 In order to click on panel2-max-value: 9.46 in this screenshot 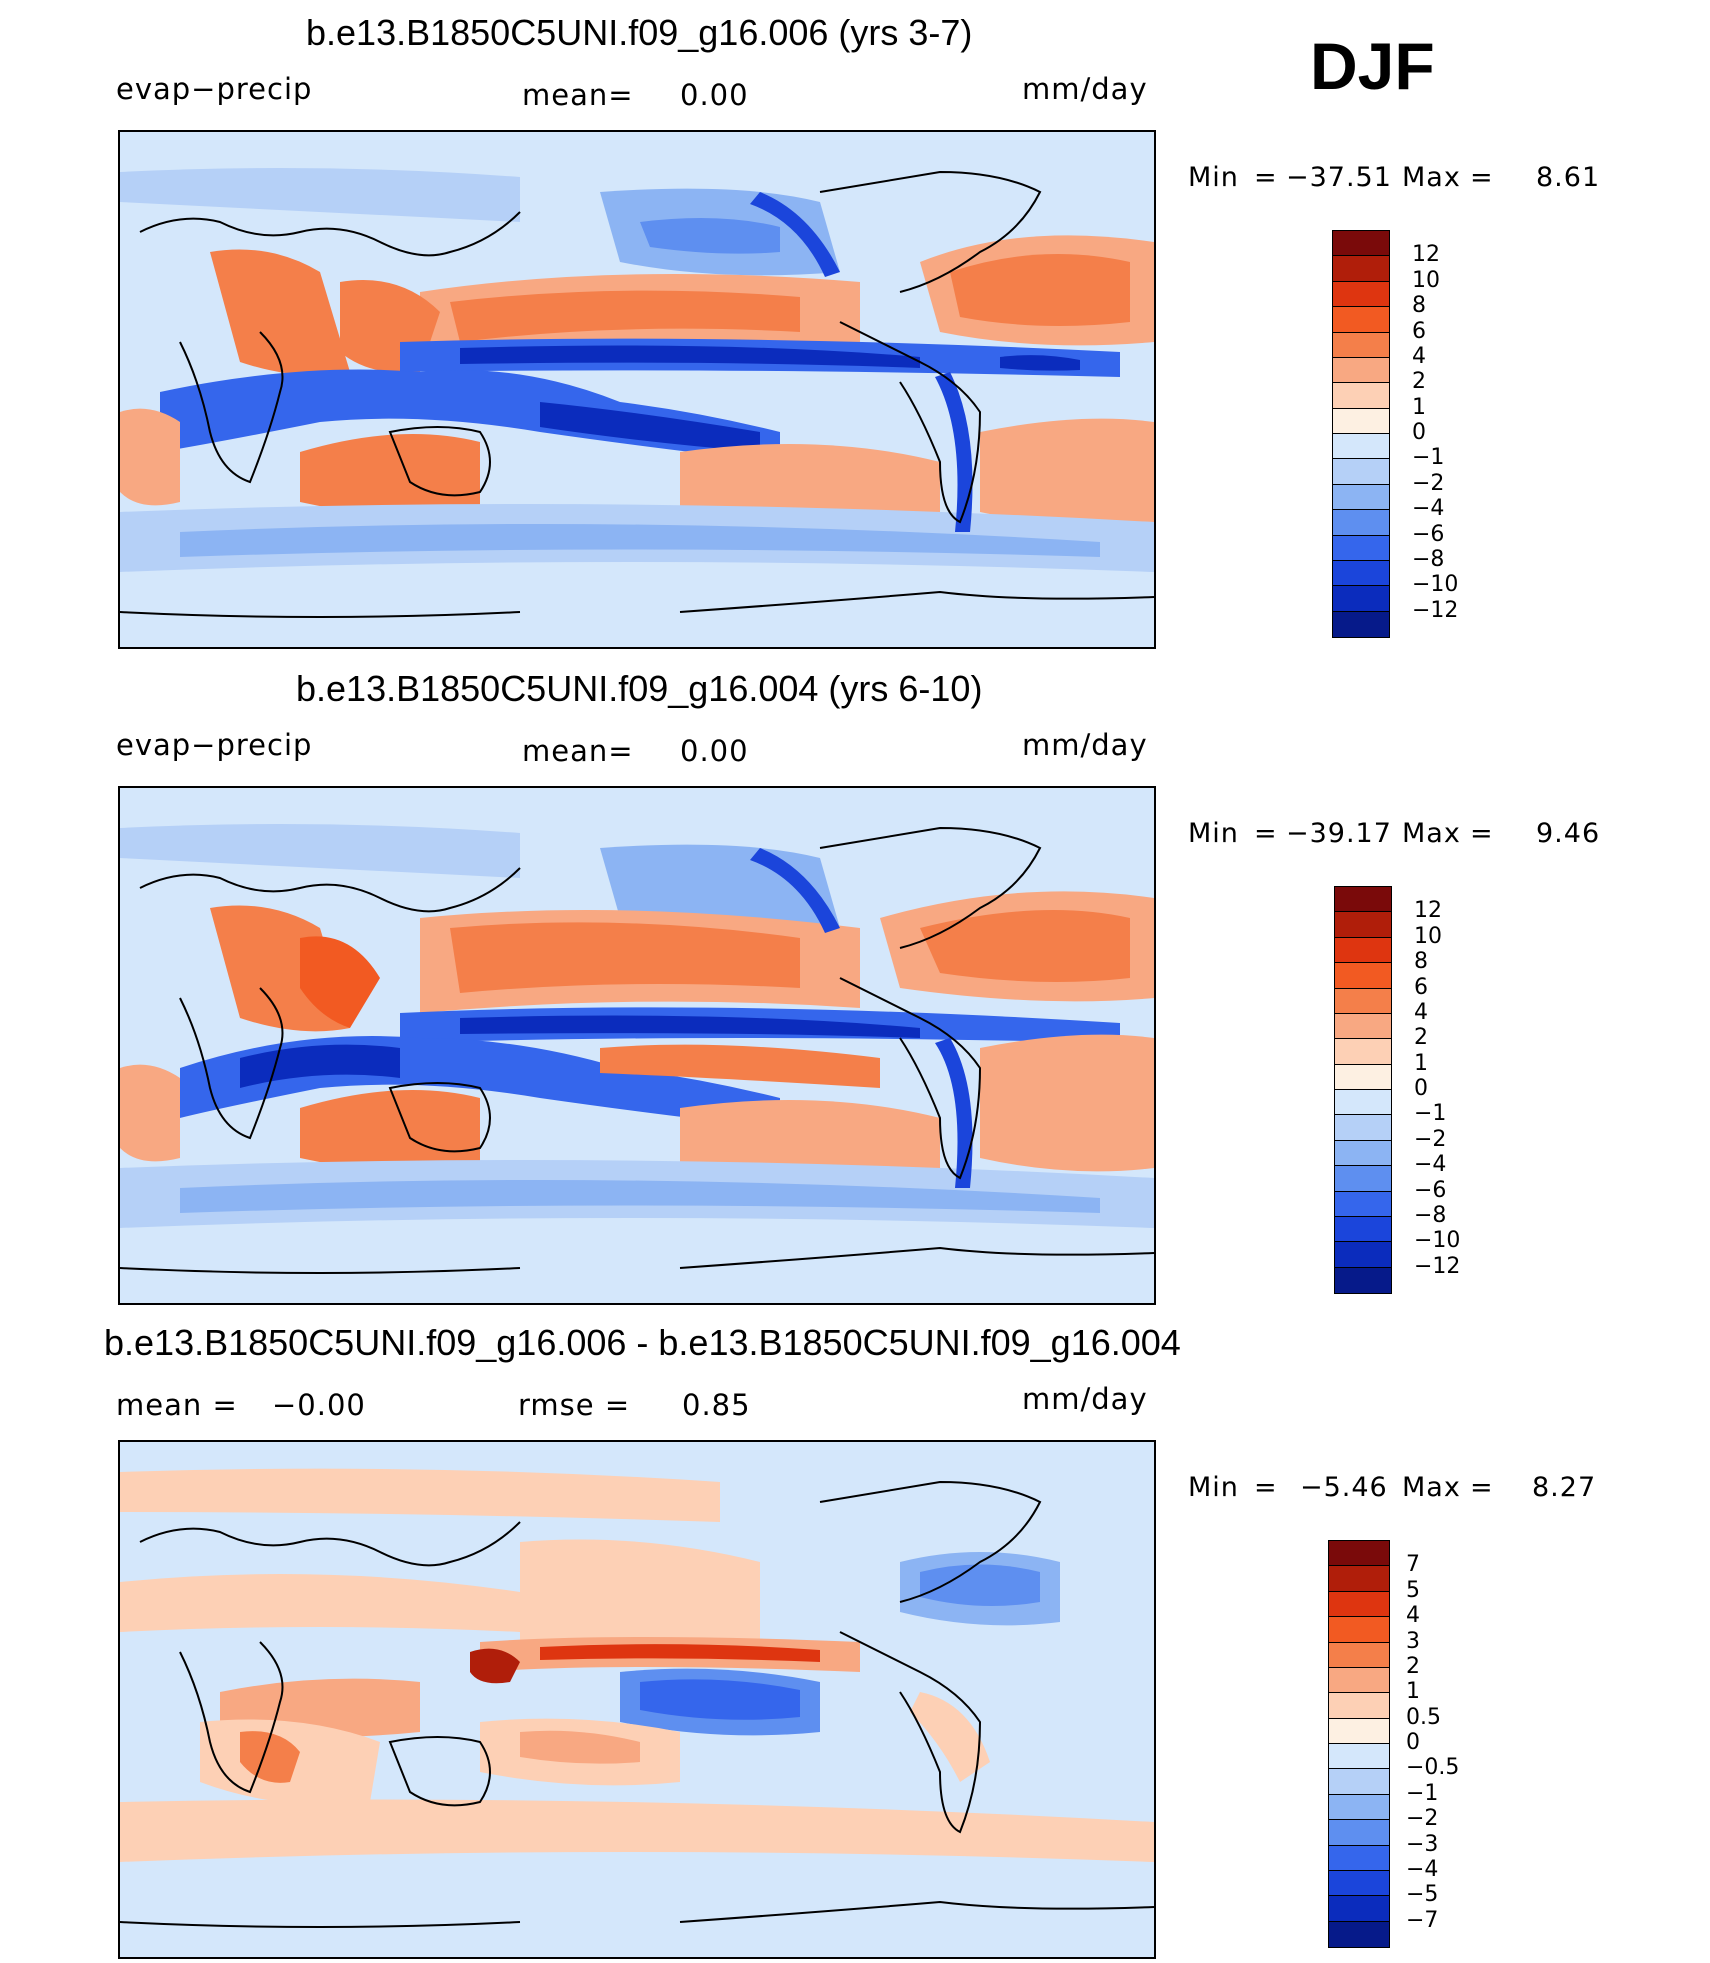, I will do `click(1568, 833)`.